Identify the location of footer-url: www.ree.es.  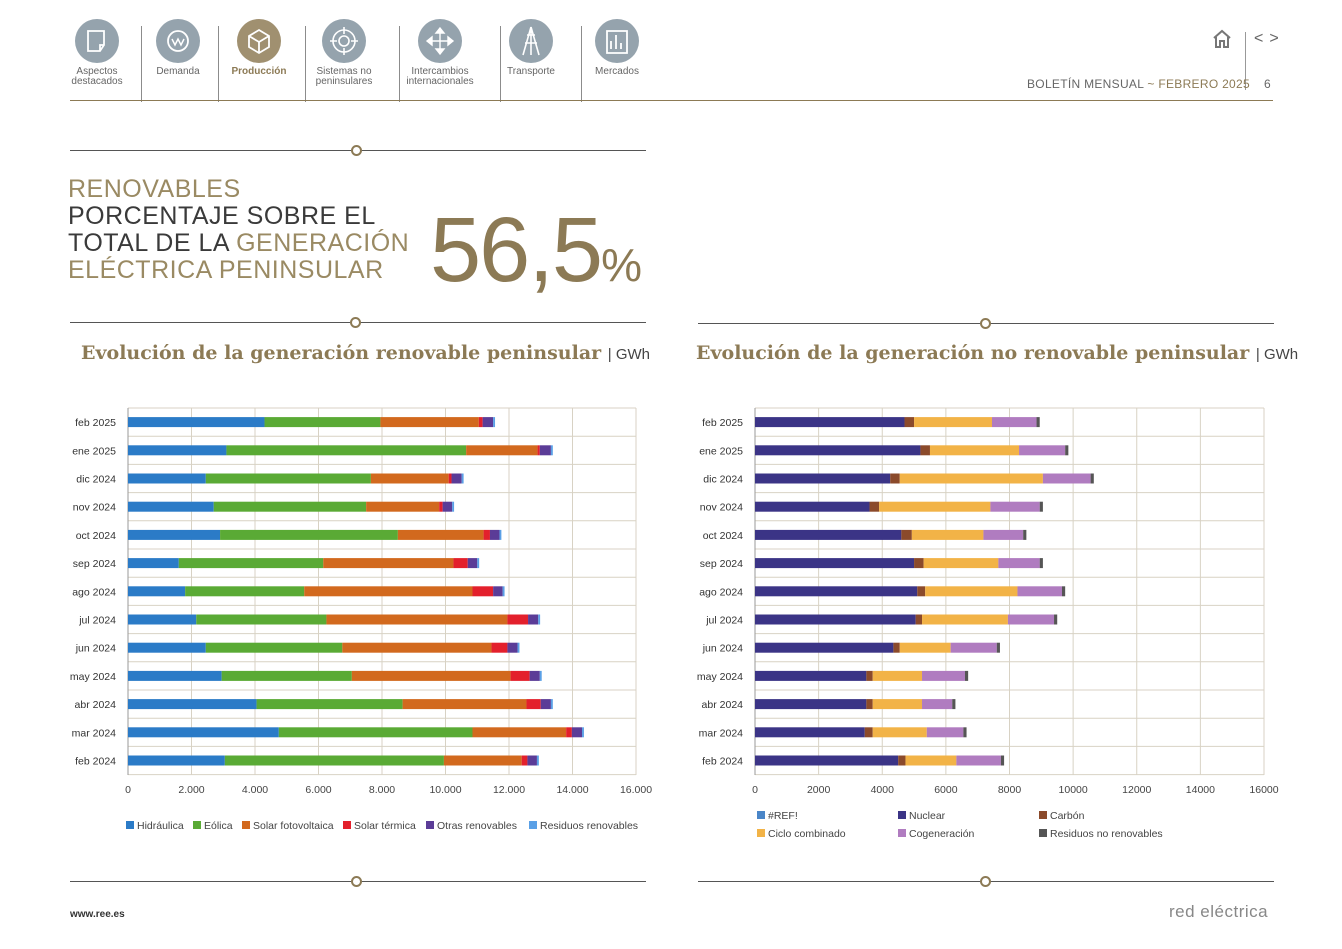
(97, 914).